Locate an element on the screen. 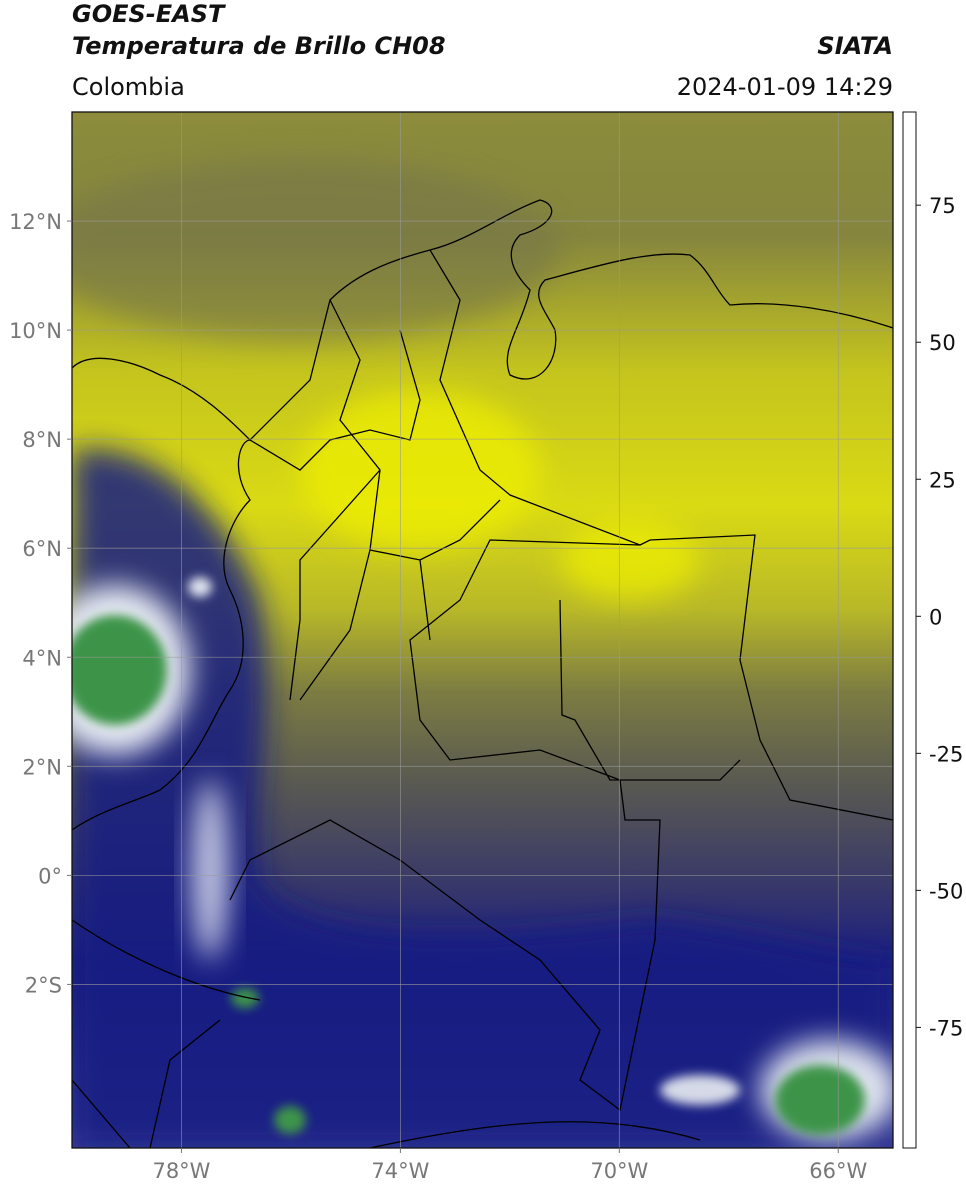 The image size is (966, 1190). x-tick-label: 66°W is located at coordinates (838, 1171).